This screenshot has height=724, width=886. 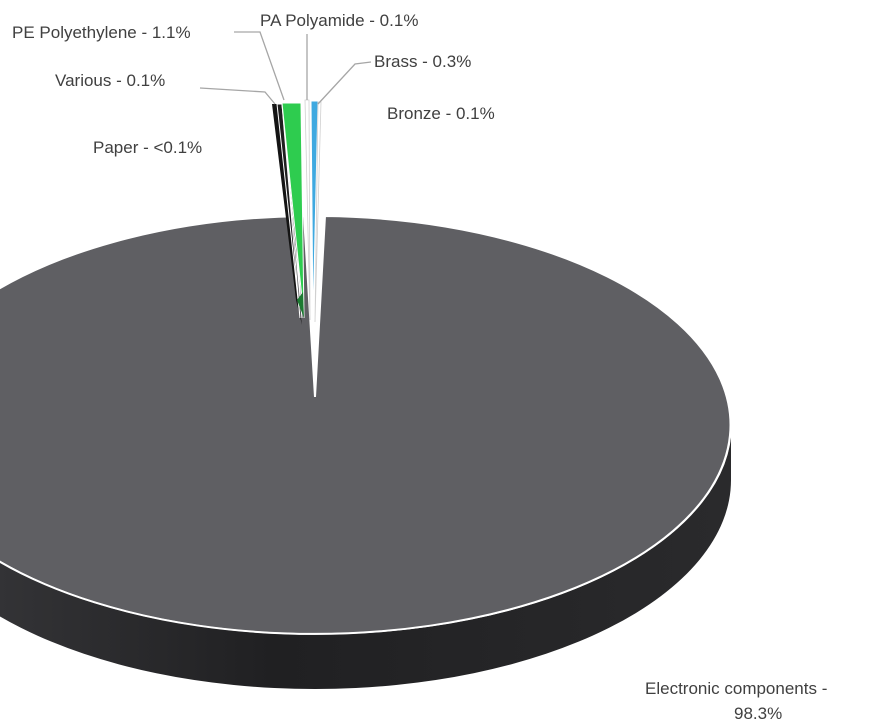 What do you see at coordinates (422, 61) in the screenshot?
I see `label-brass: Brass - 0.3%` at bounding box center [422, 61].